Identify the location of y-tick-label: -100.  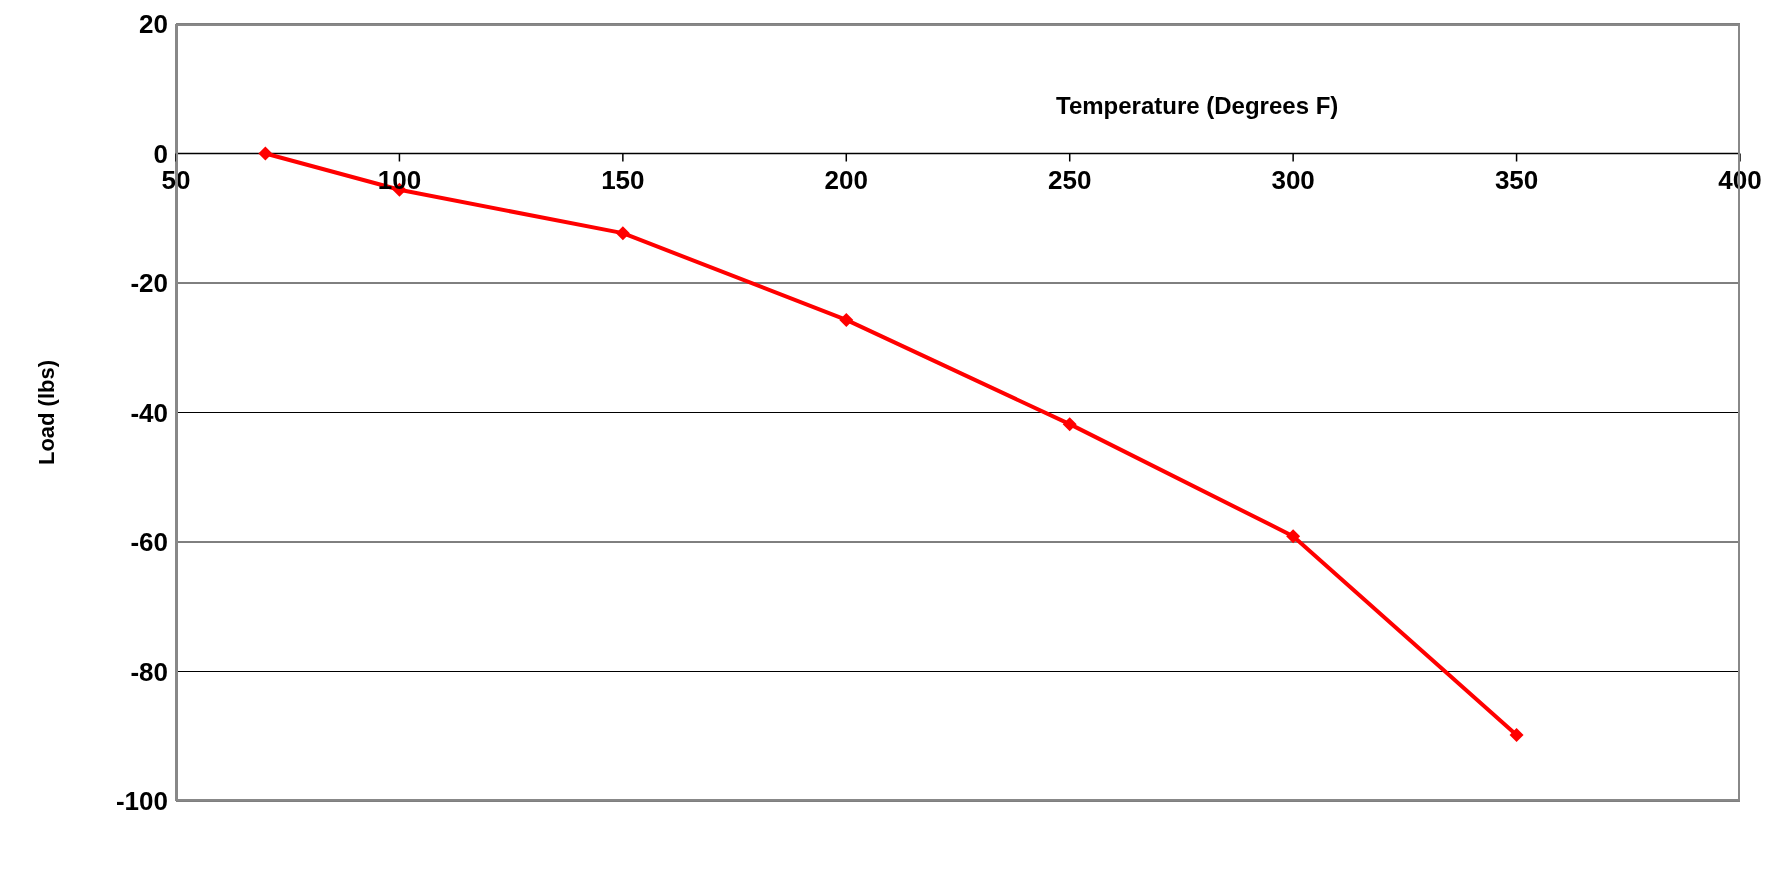
(141, 801).